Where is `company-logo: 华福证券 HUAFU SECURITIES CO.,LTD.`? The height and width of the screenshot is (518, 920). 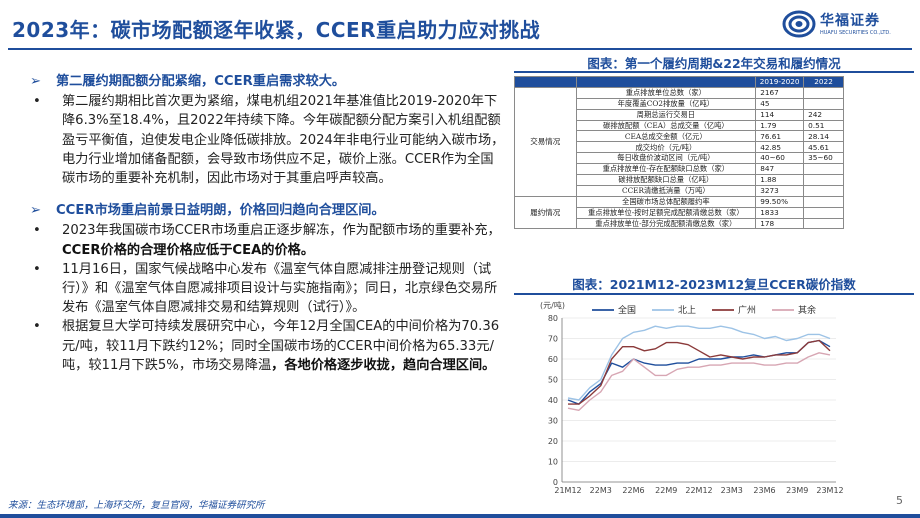
company-logo: 华福证券 HUAFU SECURITIES CO.,LTD. is located at coordinates (837, 25).